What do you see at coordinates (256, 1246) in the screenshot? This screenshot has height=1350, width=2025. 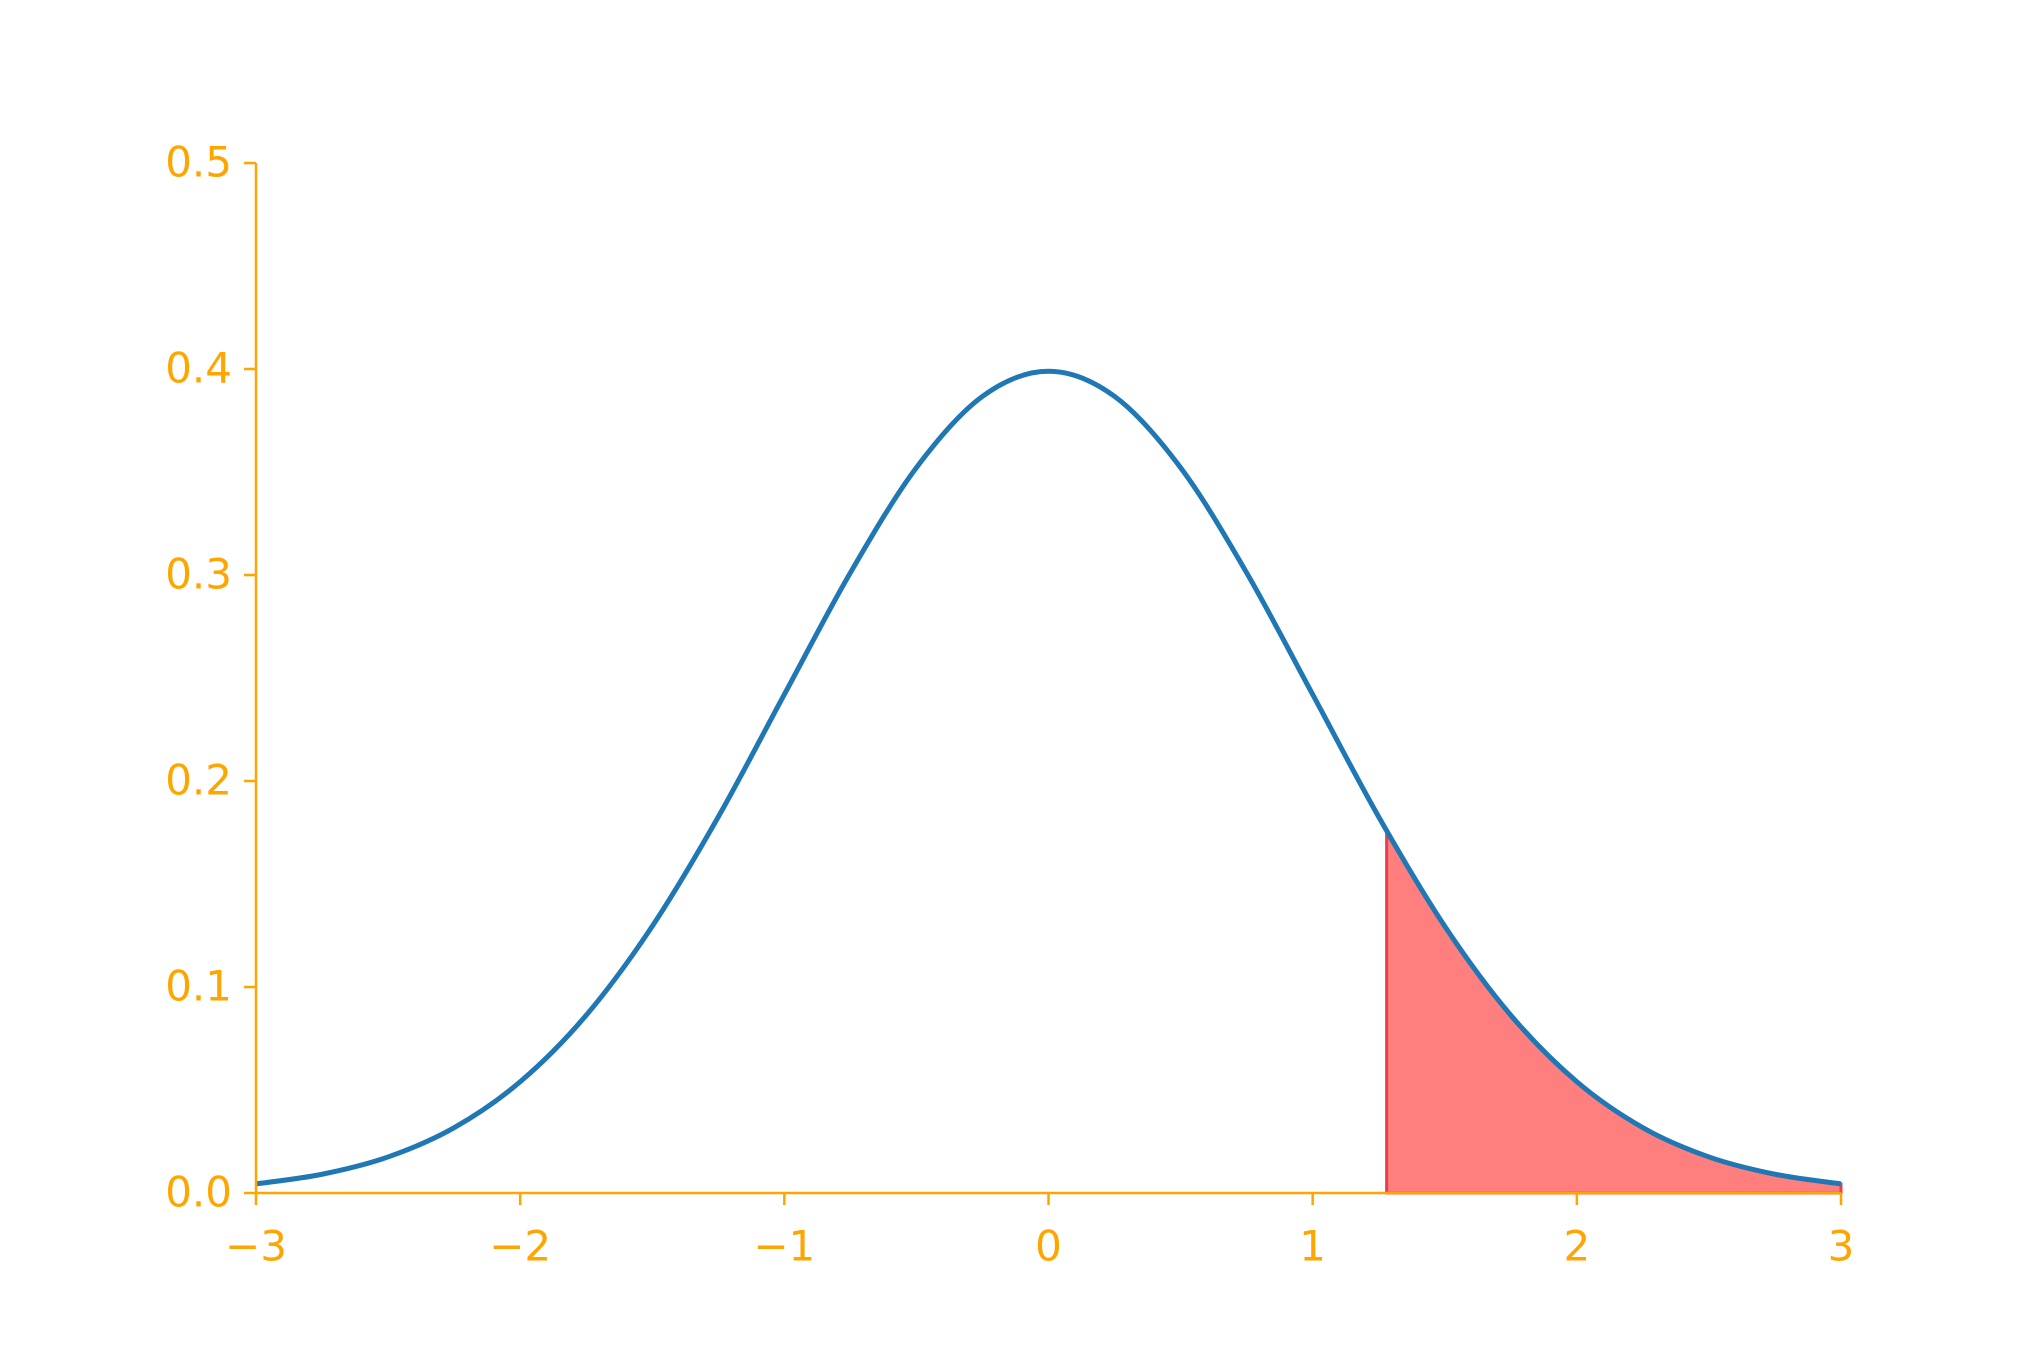 I see `x-tick-label: −3` at bounding box center [256, 1246].